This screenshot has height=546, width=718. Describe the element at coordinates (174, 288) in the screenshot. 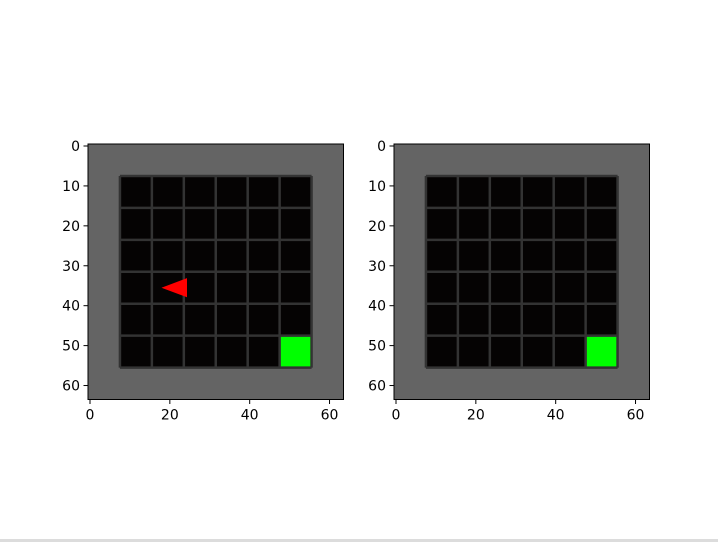

I see `agent-arrow` at that location.